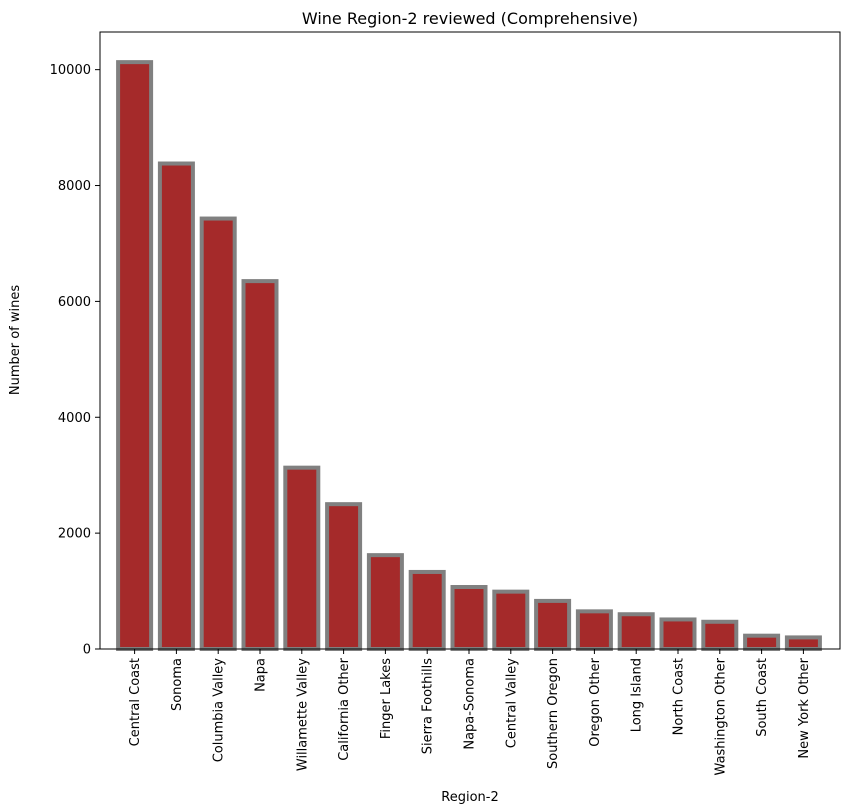 Image resolution: width=868 pixels, height=812 pixels. Describe the element at coordinates (87, 650) in the screenshot. I see `y-tick-label-0: 0` at that location.